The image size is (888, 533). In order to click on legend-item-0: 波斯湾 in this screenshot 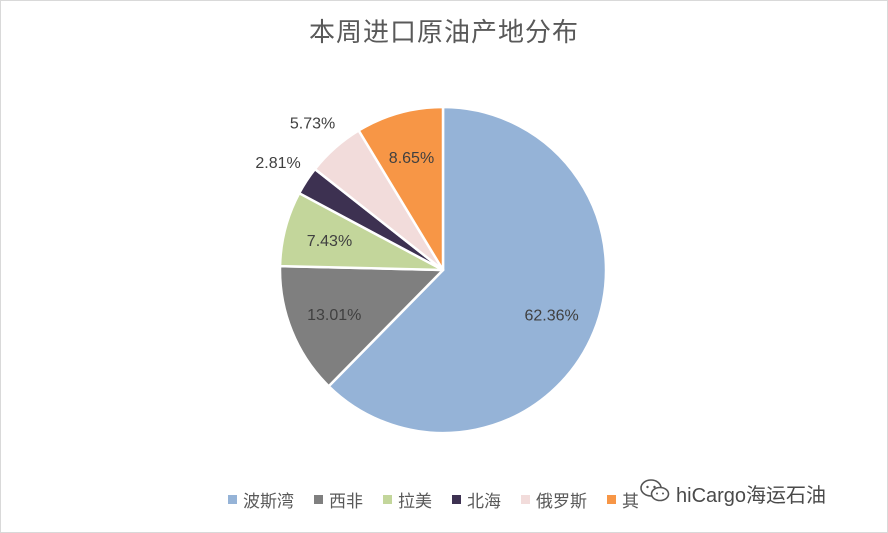, I will do `click(261, 499)`.